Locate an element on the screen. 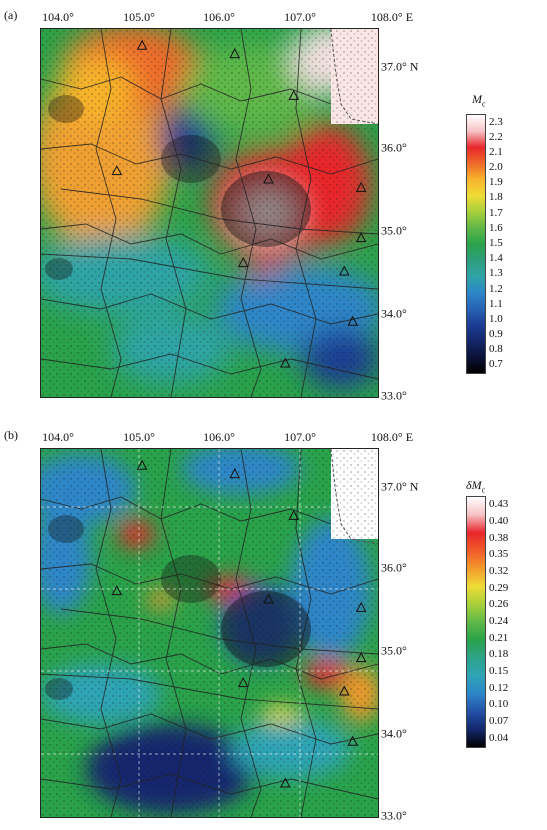  colorbar-tick-label: 0.40 is located at coordinates (499, 521).